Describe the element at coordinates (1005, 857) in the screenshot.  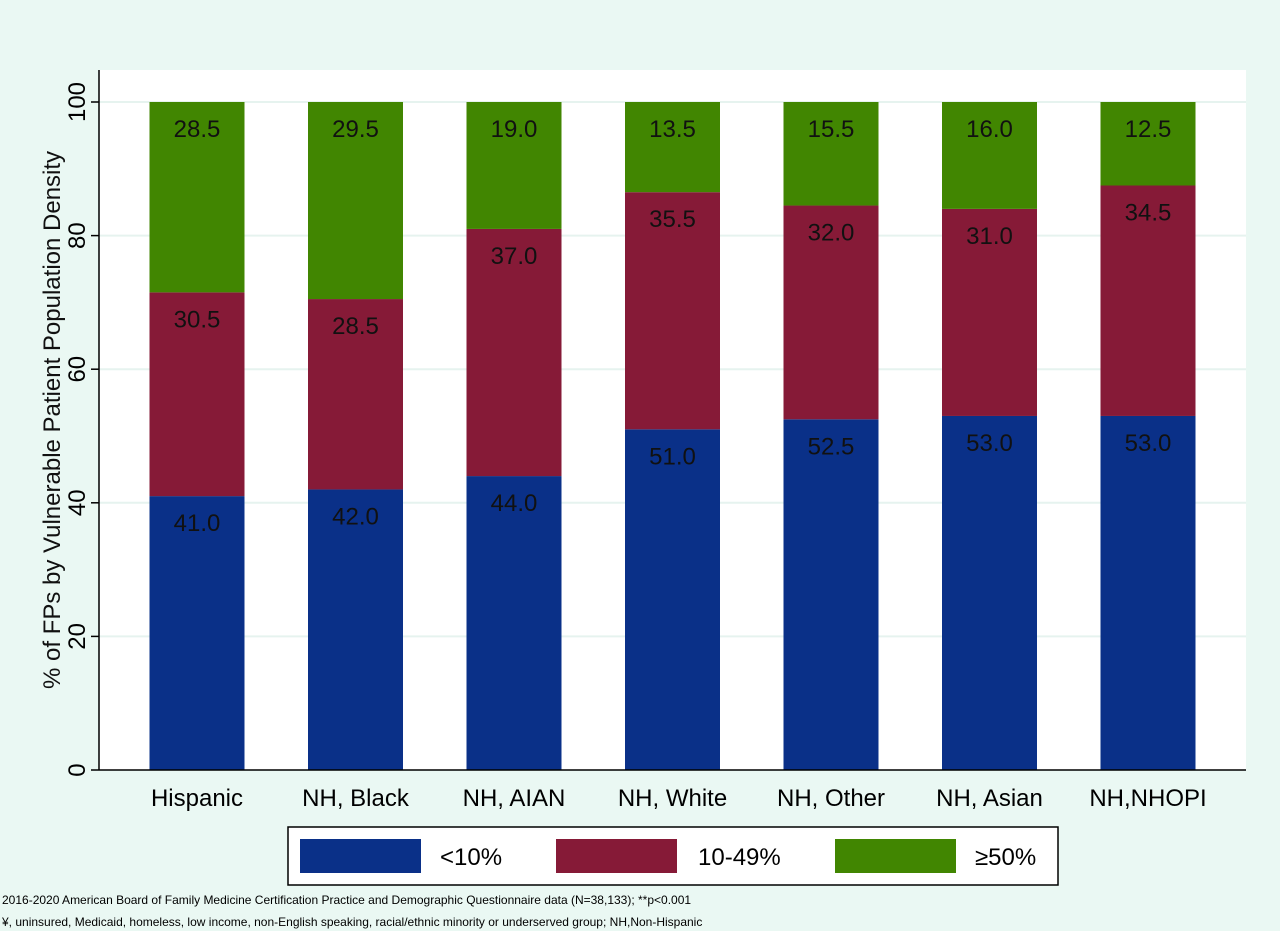
I see `legend-label: ≥50%` at that location.